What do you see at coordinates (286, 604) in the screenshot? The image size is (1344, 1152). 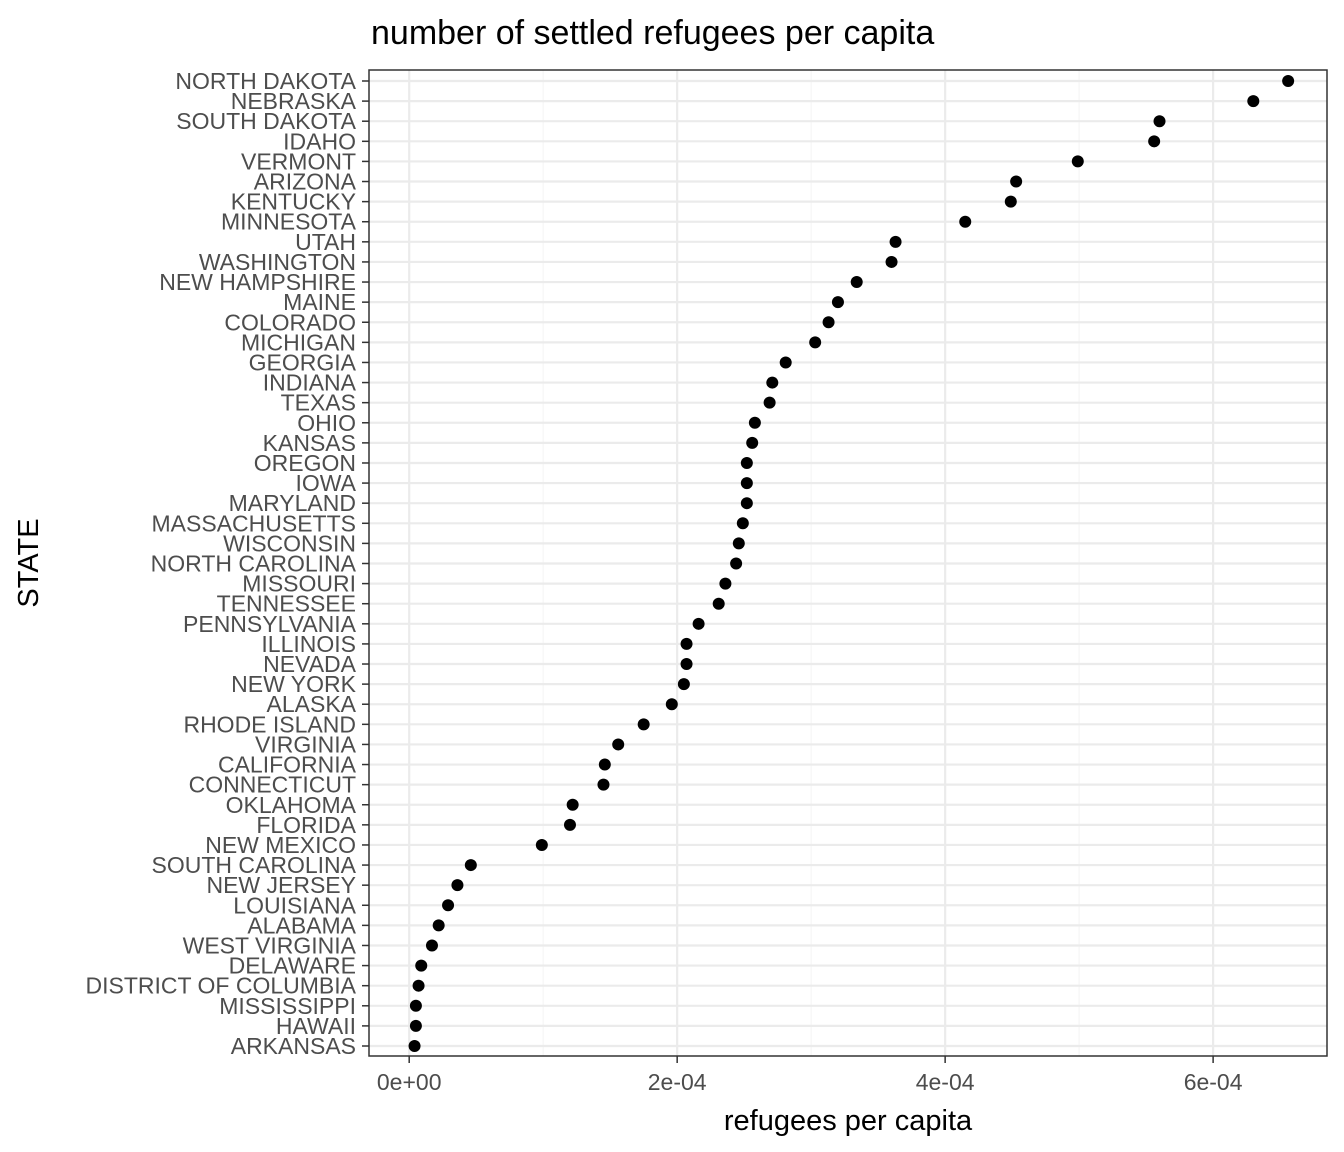 I see `y-tick-label: TENNESSEE` at bounding box center [286, 604].